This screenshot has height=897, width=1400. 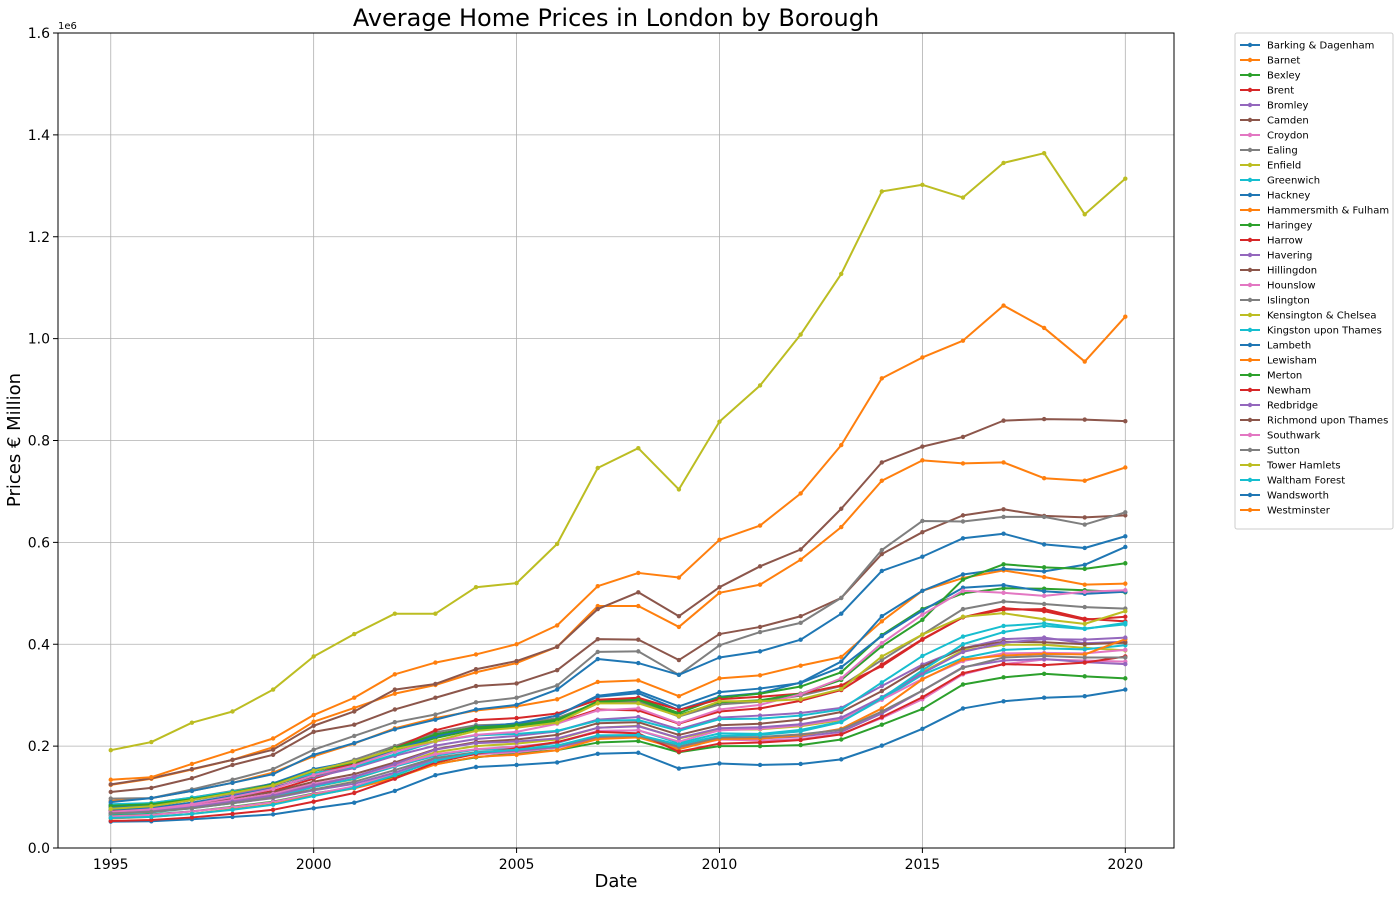 I want to click on y-axis-offset-label: 1e6, so click(x=67, y=26).